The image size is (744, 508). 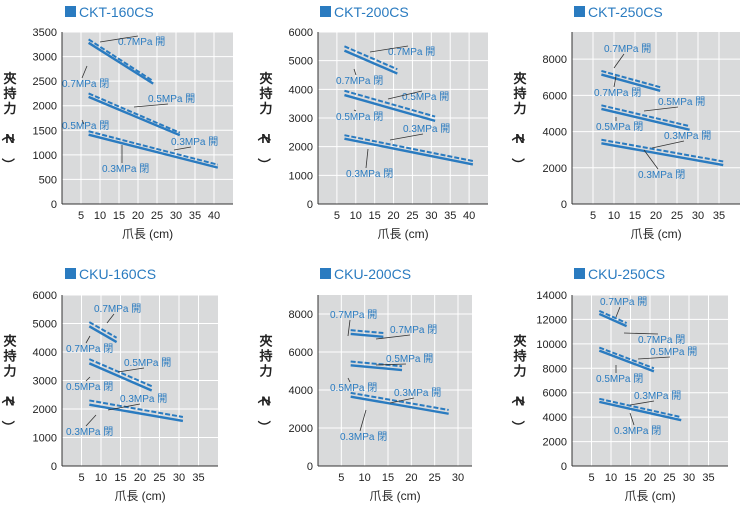 What do you see at coordinates (359, 81) in the screenshot?
I see `series-annotation: 0.7MPa 閉` at bounding box center [359, 81].